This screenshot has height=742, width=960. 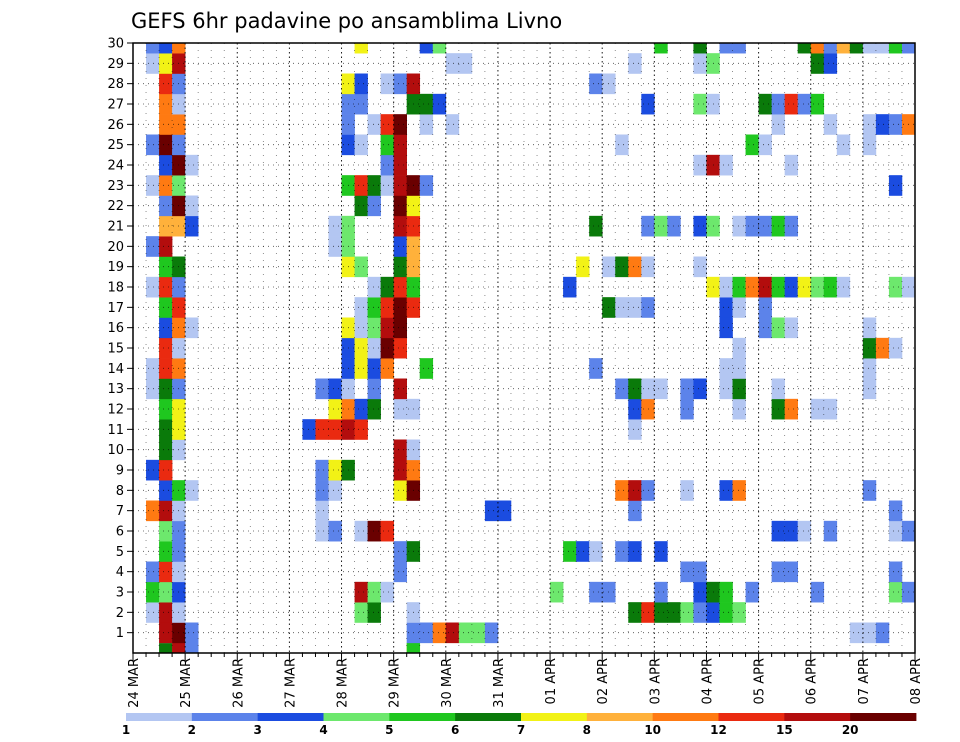 What do you see at coordinates (395, 683) in the screenshot?
I see `x-tick-label: 29 MAR` at bounding box center [395, 683].